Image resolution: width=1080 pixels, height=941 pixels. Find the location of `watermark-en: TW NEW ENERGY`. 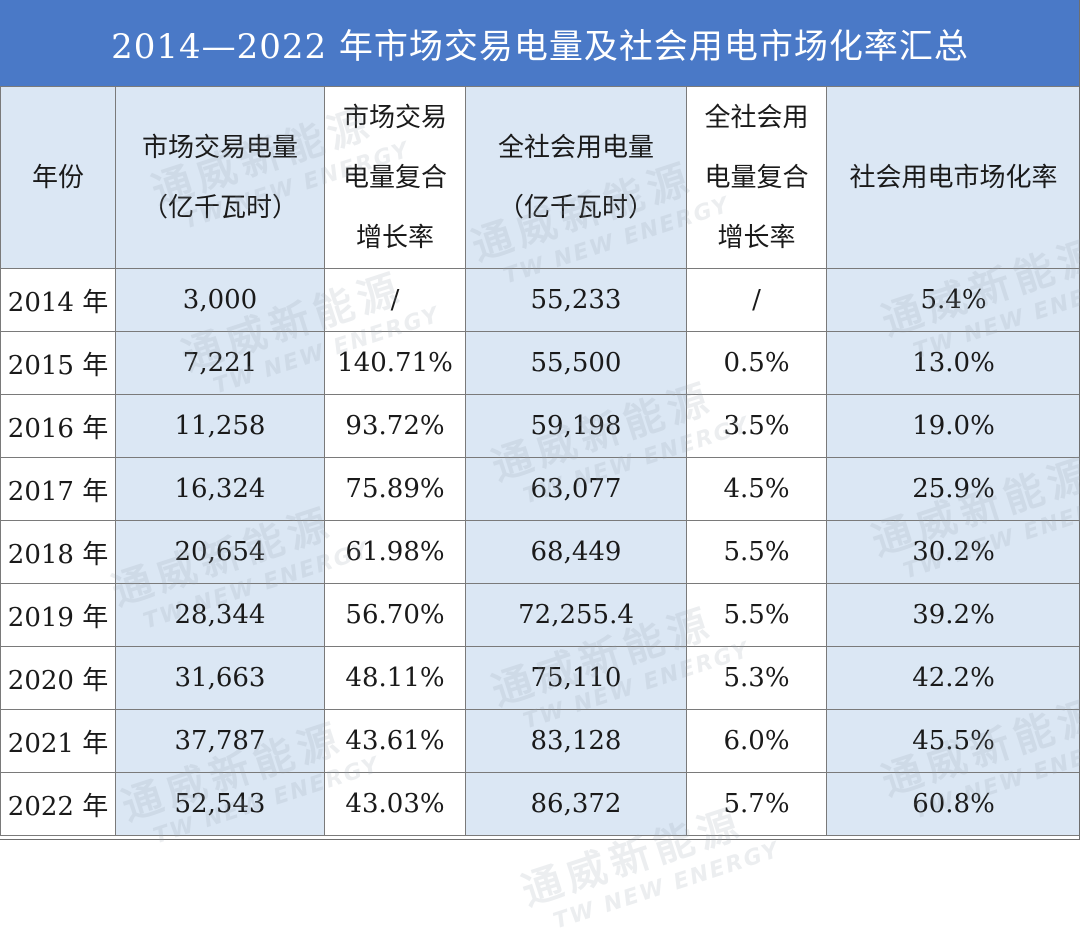

watermark-en: TW NEW ENERGY is located at coordinates (666, 886).